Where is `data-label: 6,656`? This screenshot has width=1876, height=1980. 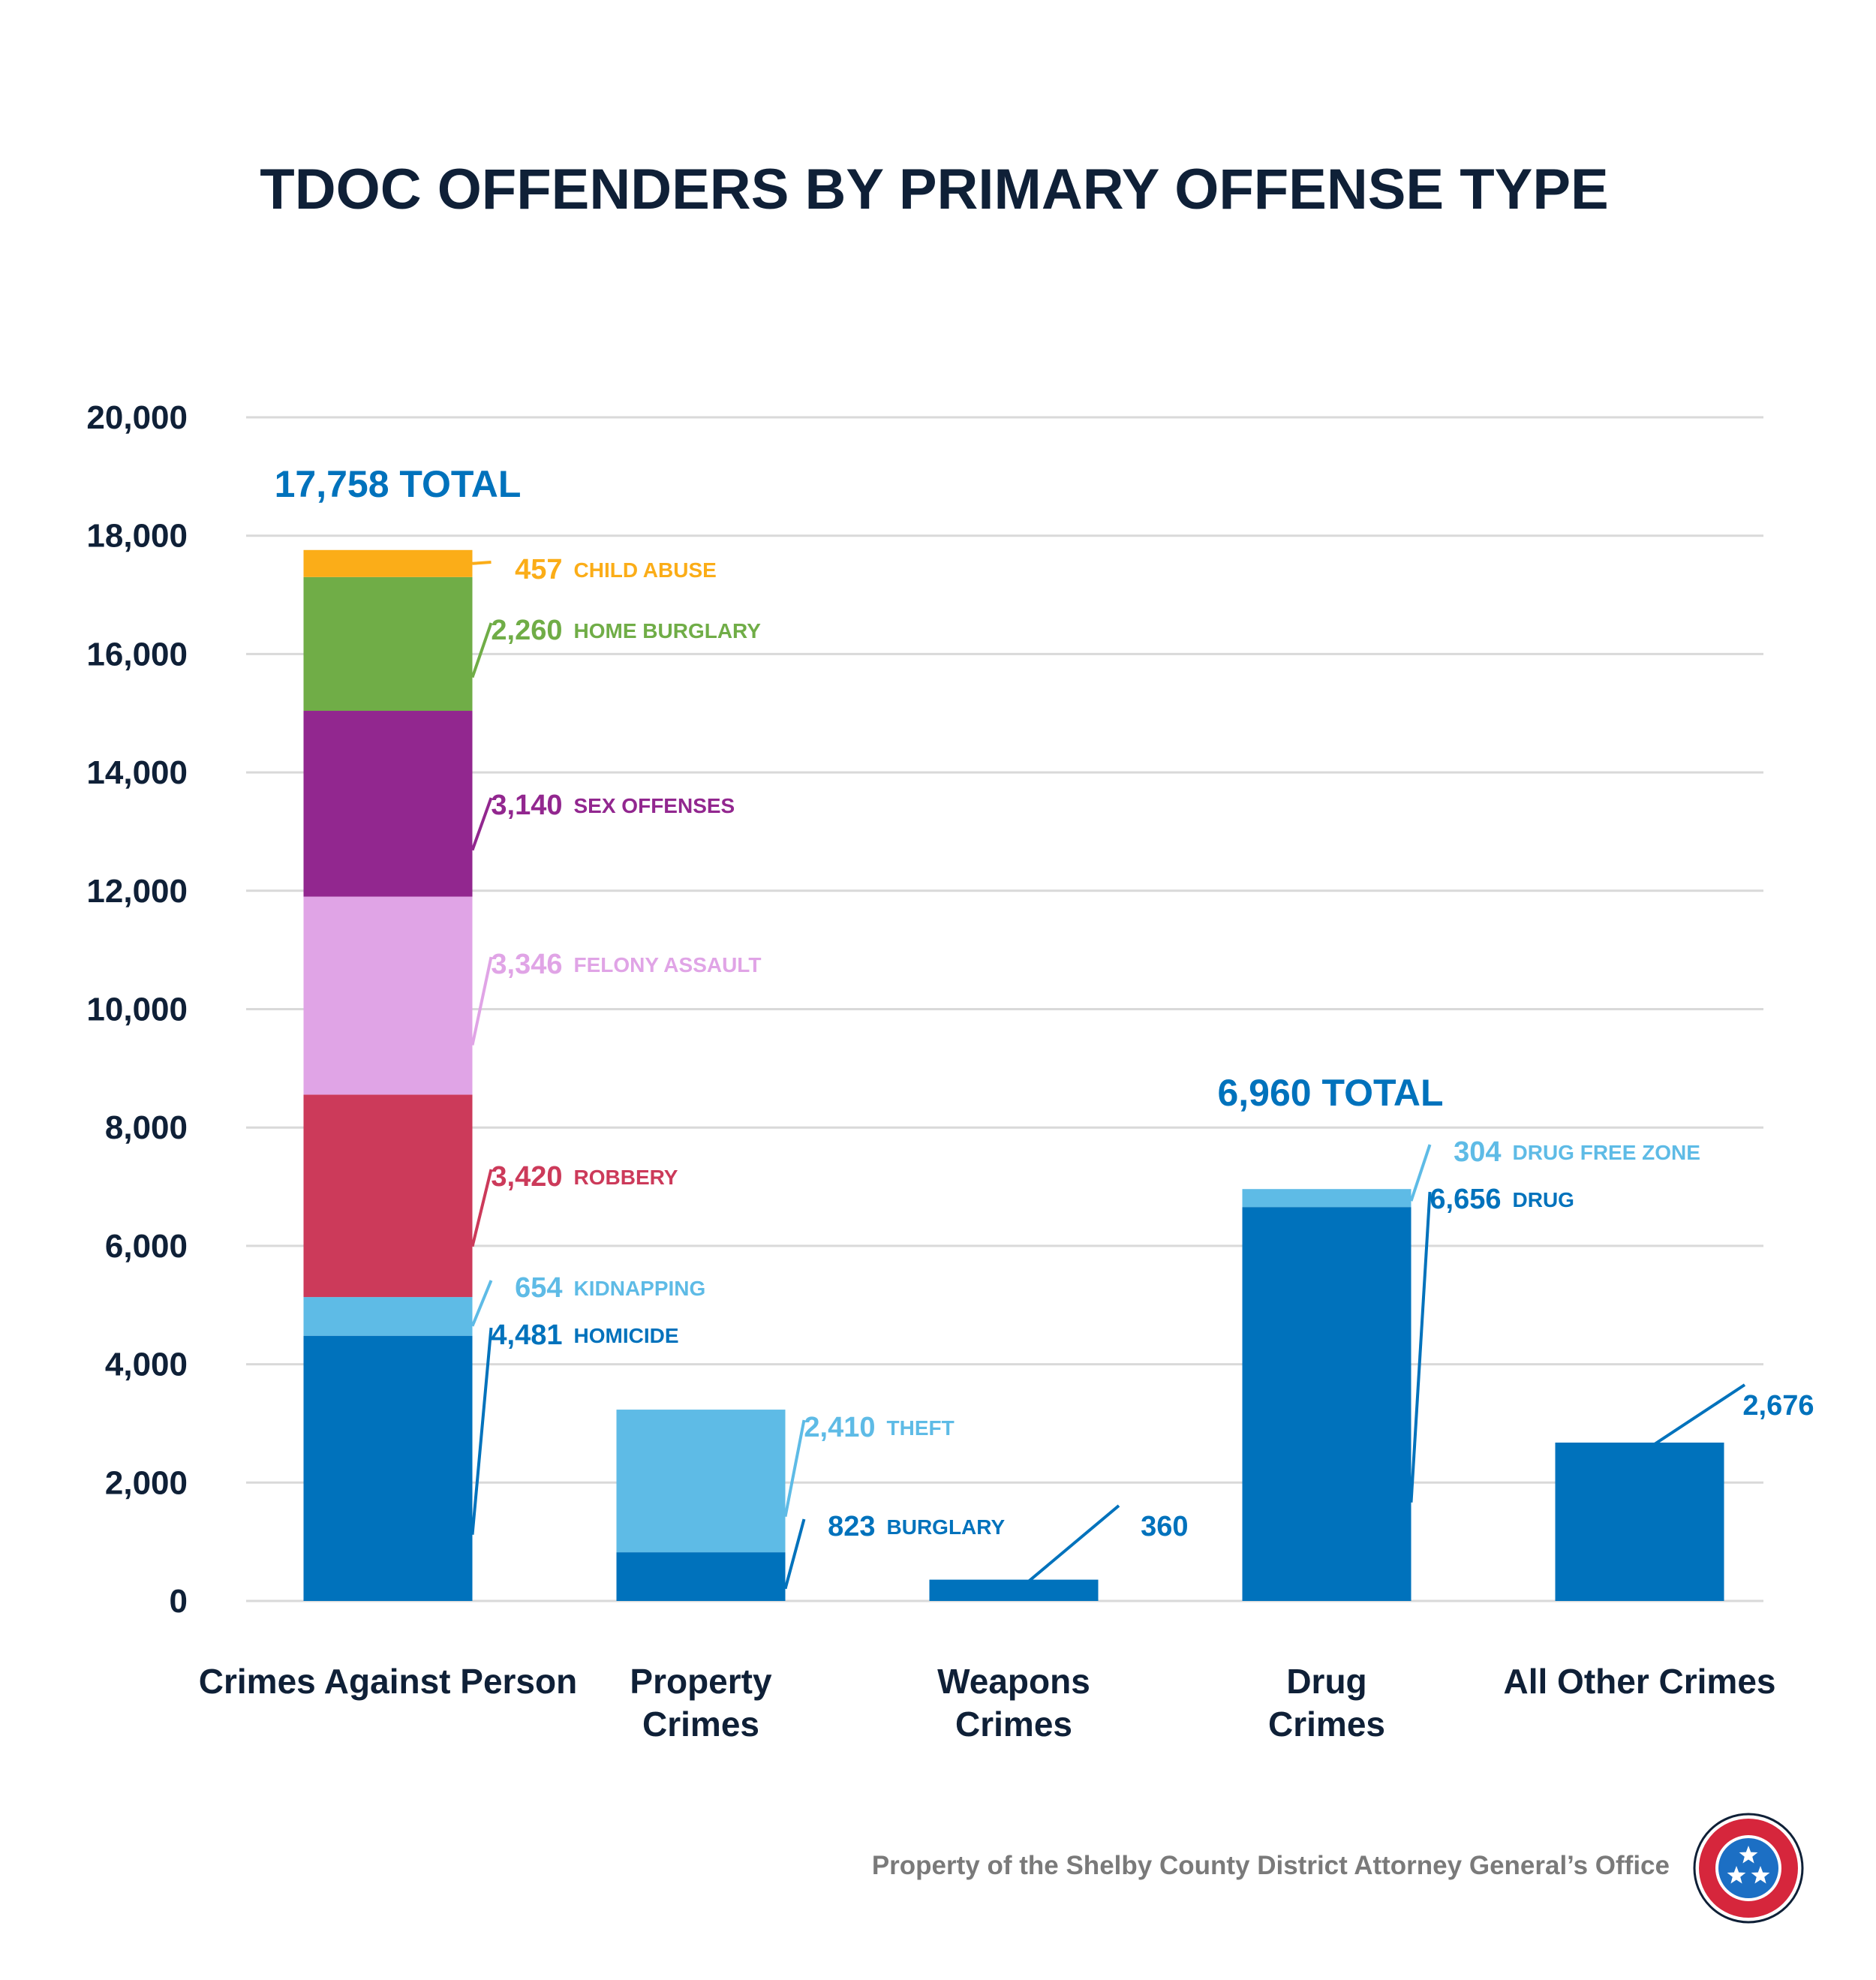 data-label: 6,656 is located at coordinates (1465, 1199).